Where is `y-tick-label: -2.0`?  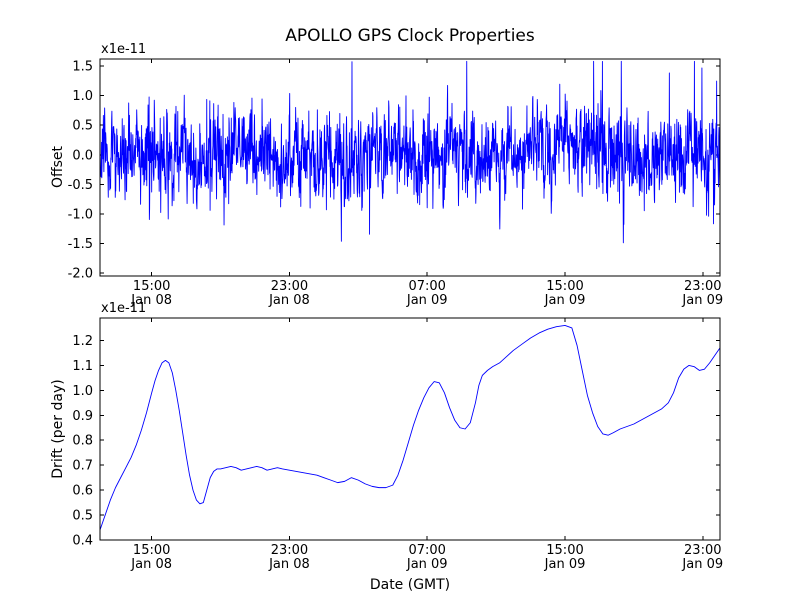 y-tick-label: -2.0 is located at coordinates (80, 274).